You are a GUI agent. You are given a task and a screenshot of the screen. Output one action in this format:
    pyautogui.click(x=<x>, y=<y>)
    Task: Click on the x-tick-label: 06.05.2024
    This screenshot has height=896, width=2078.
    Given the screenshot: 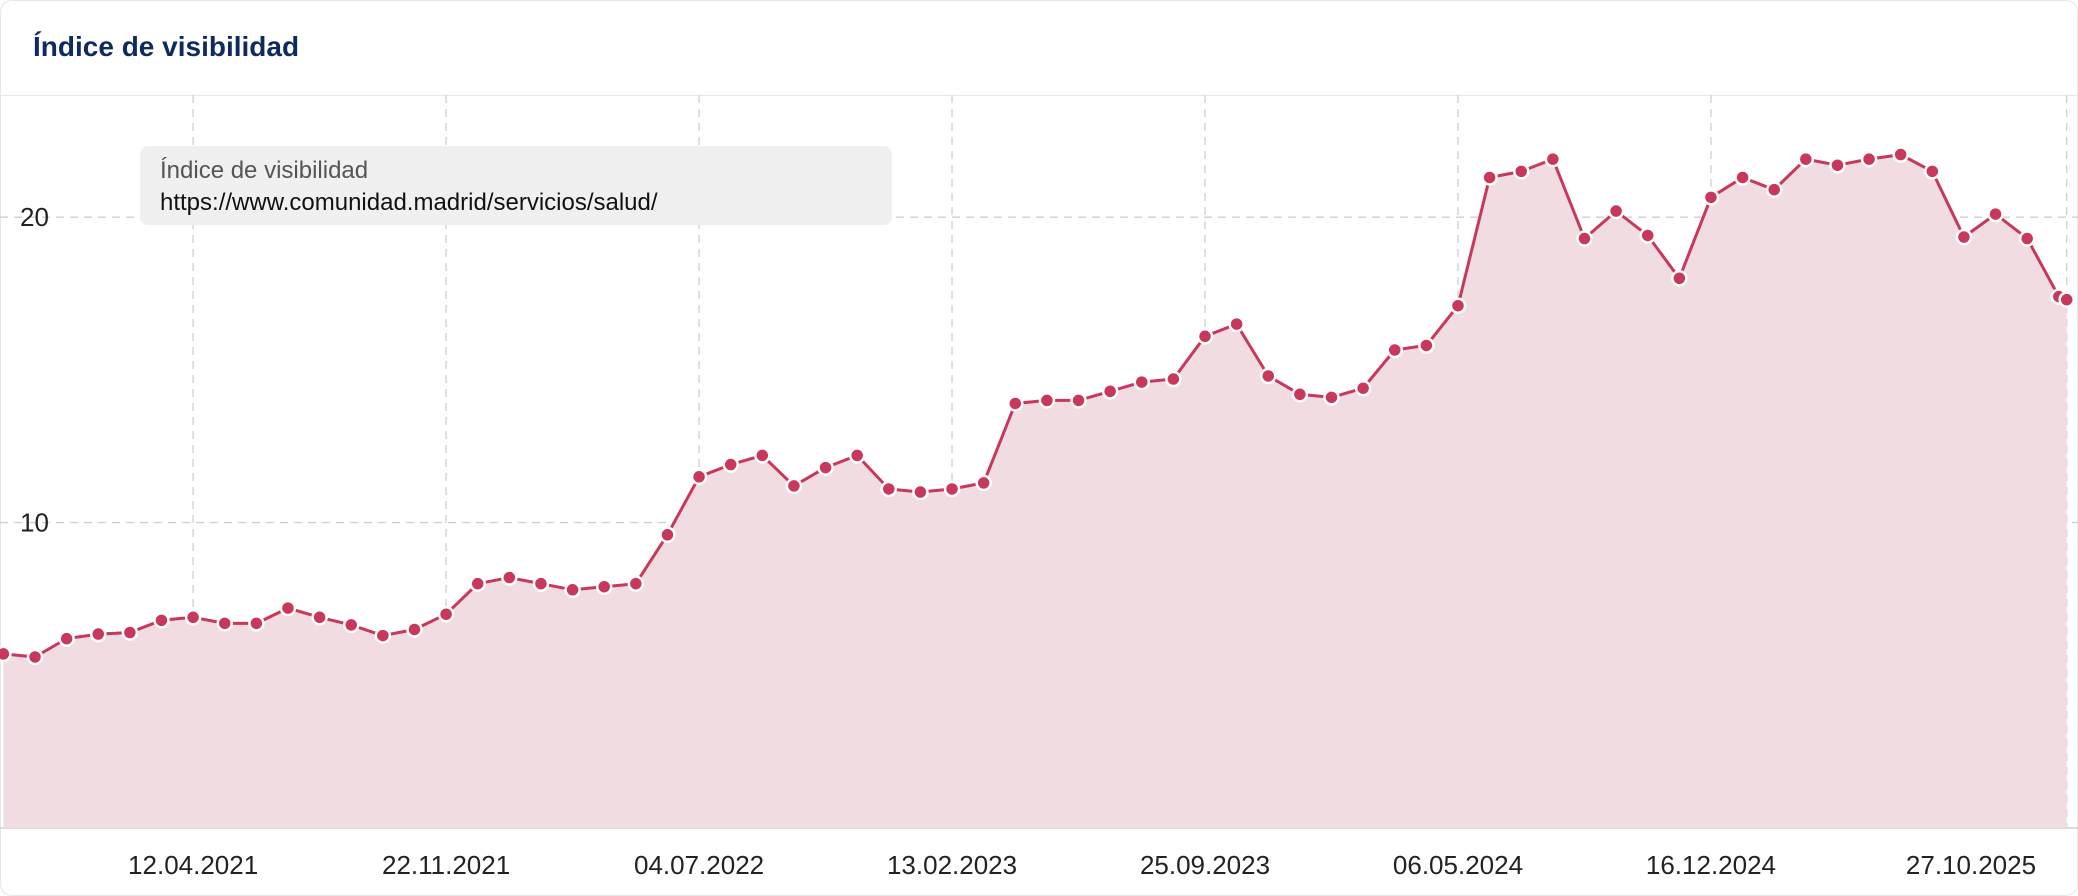 What is the action you would take?
    pyautogui.click(x=1458, y=865)
    